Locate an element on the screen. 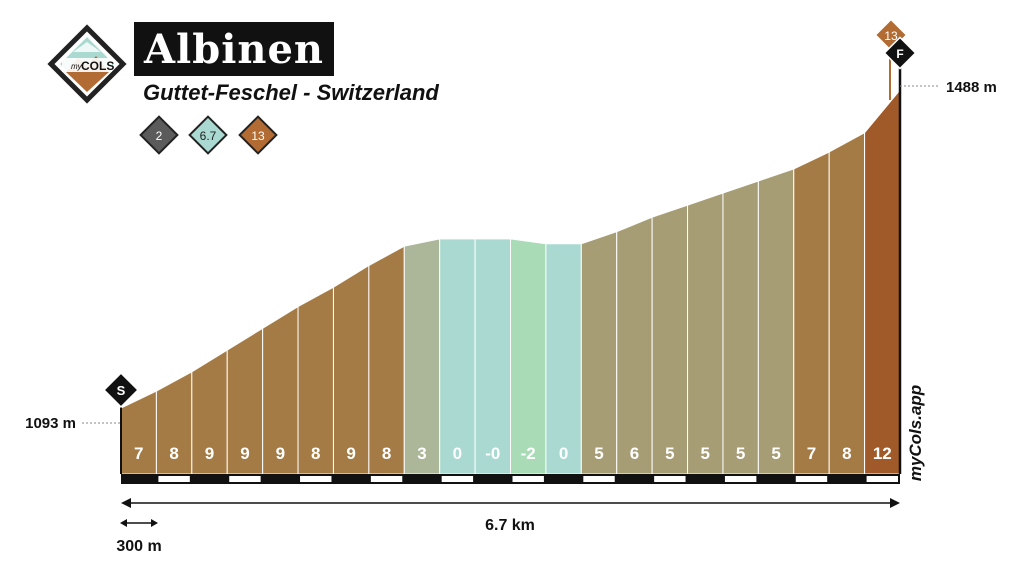 The image size is (1024, 576). finish-marker: 13 F is located at coordinates (895, 246).